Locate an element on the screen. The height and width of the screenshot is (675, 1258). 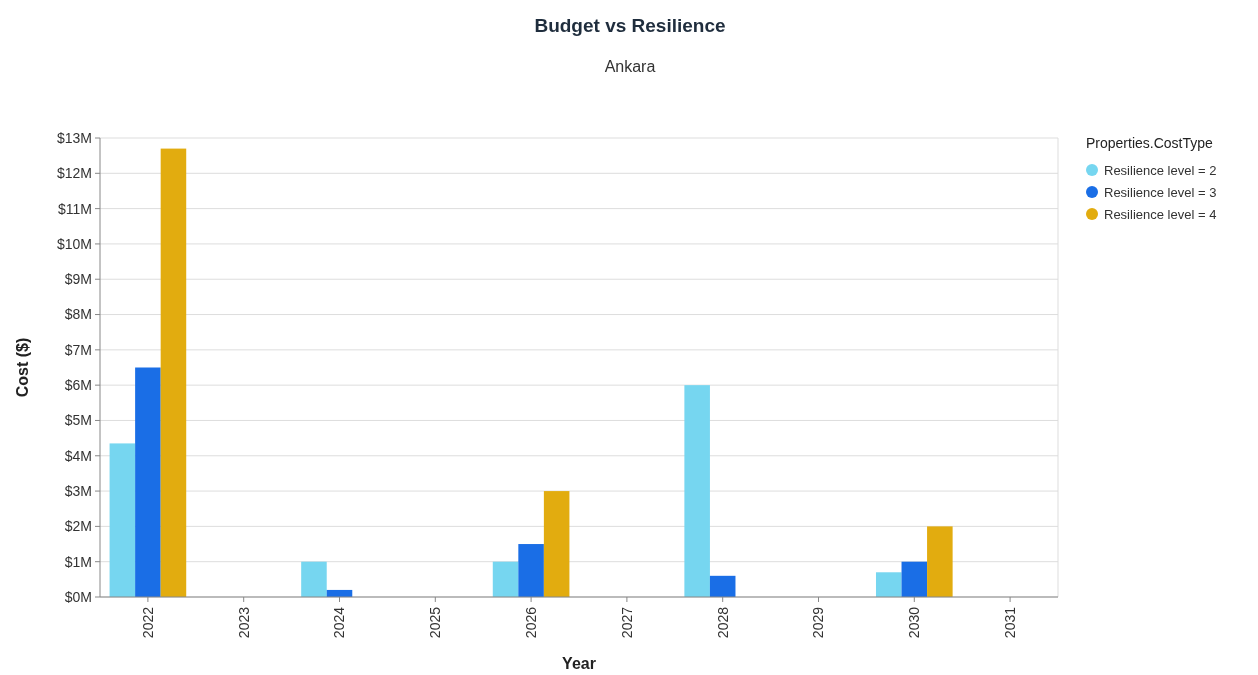
y-tick-label: $0M is located at coordinates (78, 596).